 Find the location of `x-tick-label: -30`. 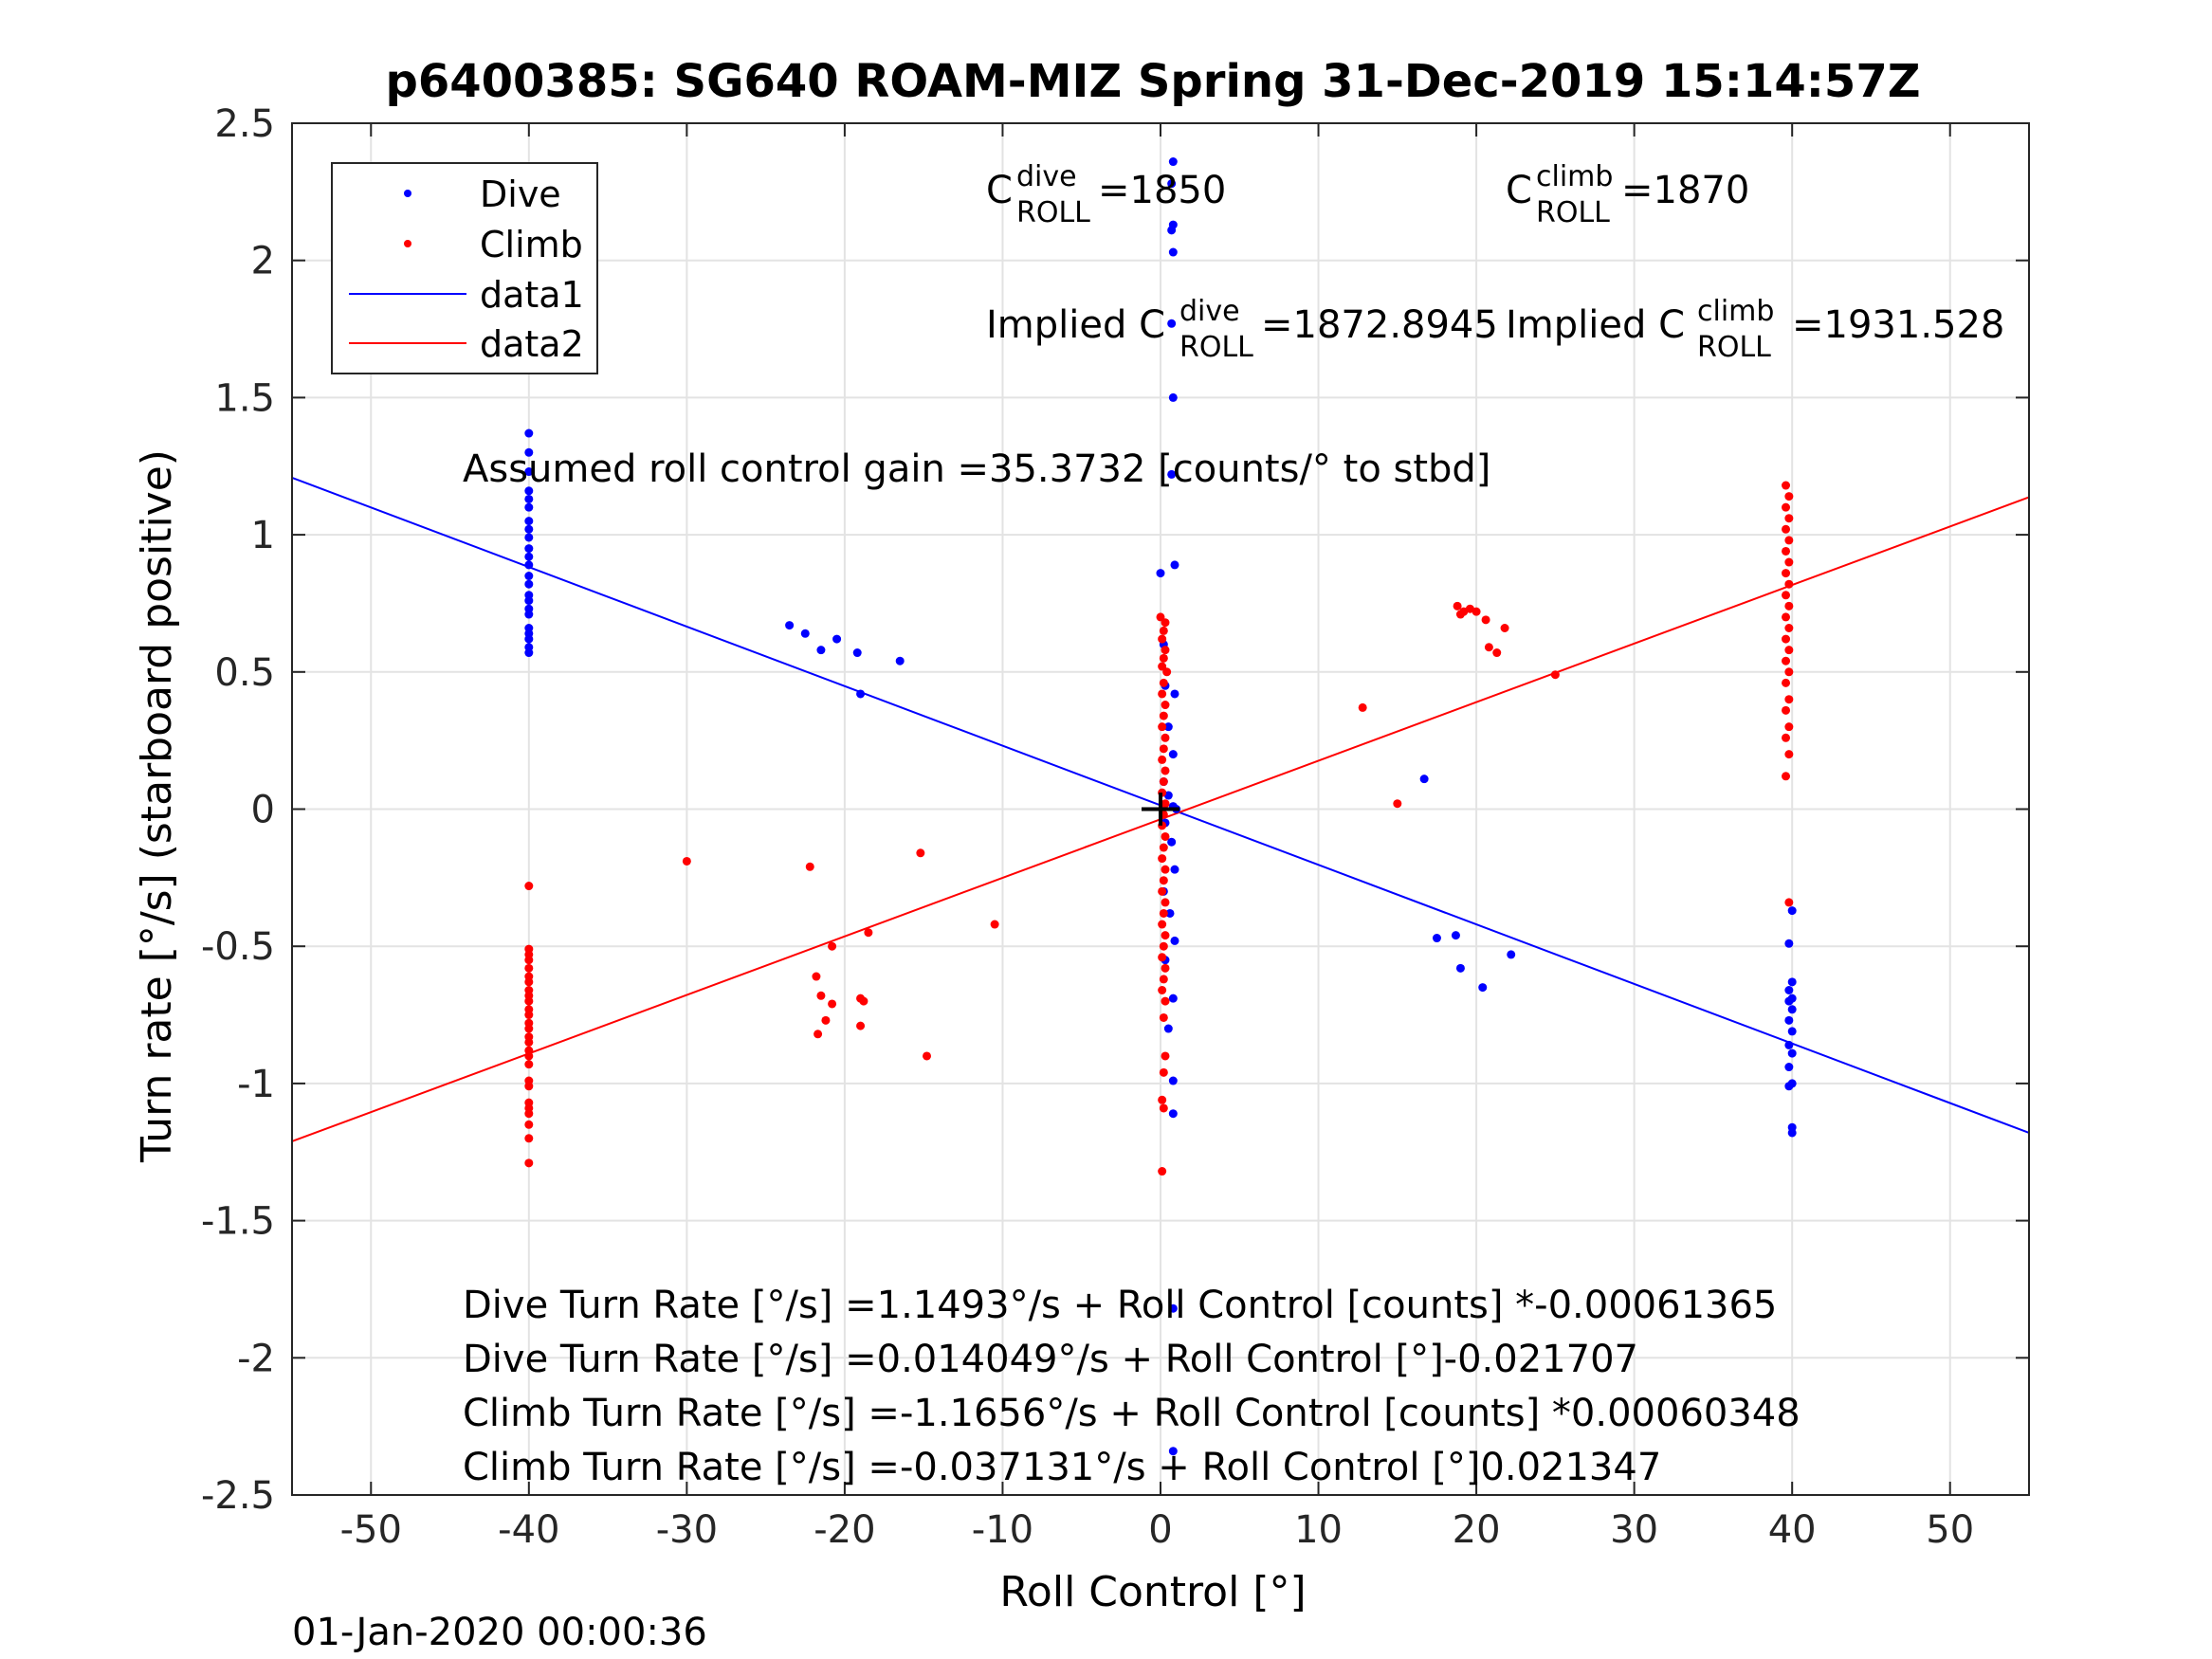

x-tick-label: -30 is located at coordinates (687, 1530).